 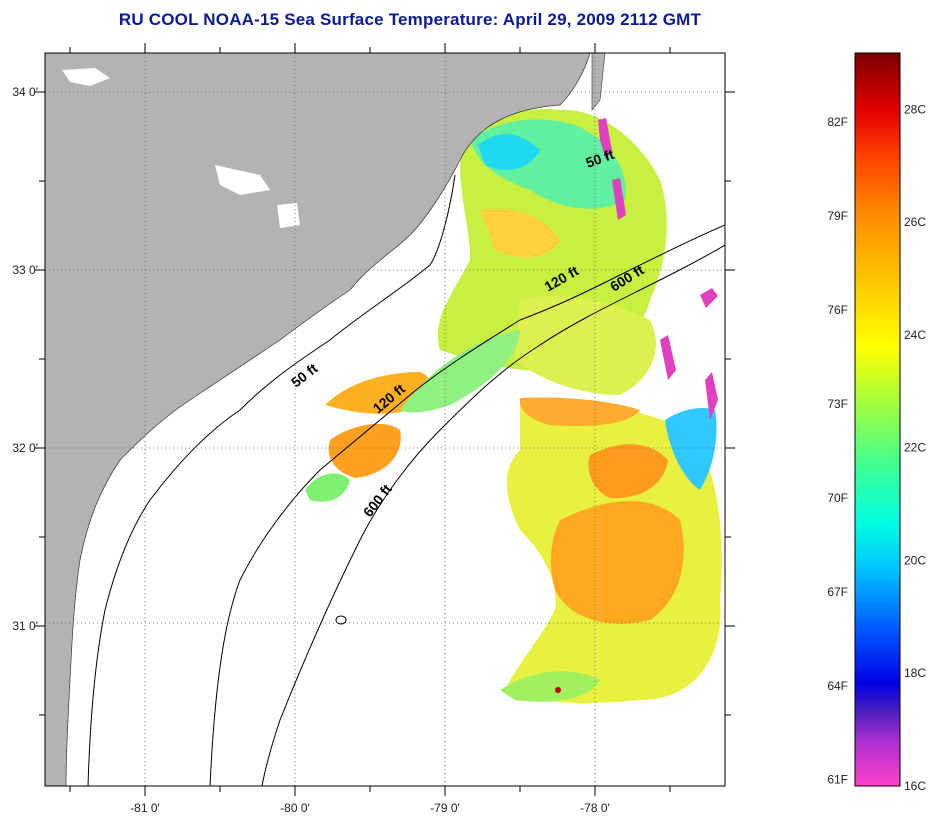 I want to click on lon-tick-label: -78 0', so click(x=595, y=808).